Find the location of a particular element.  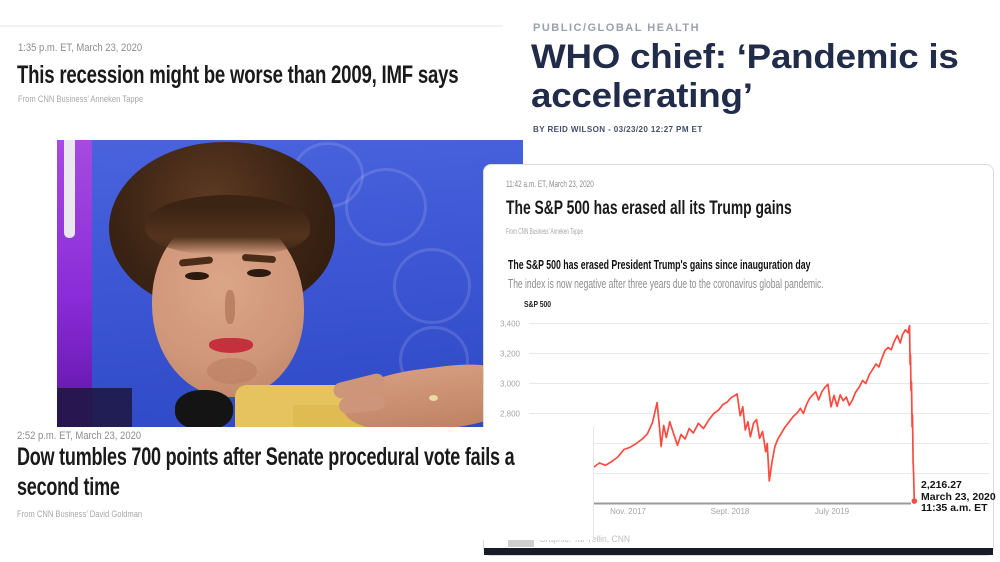

svg-text: 2,800 is located at coordinates (510, 413).